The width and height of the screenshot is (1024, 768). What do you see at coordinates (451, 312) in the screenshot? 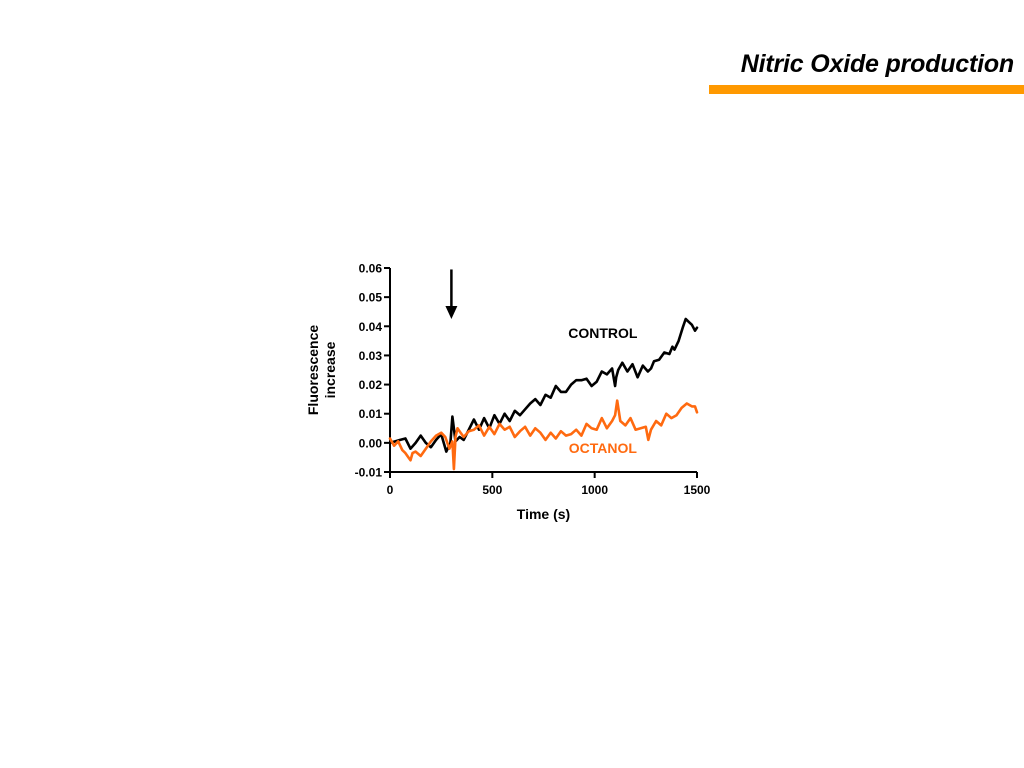
I see `arrow-annotation-head` at bounding box center [451, 312].